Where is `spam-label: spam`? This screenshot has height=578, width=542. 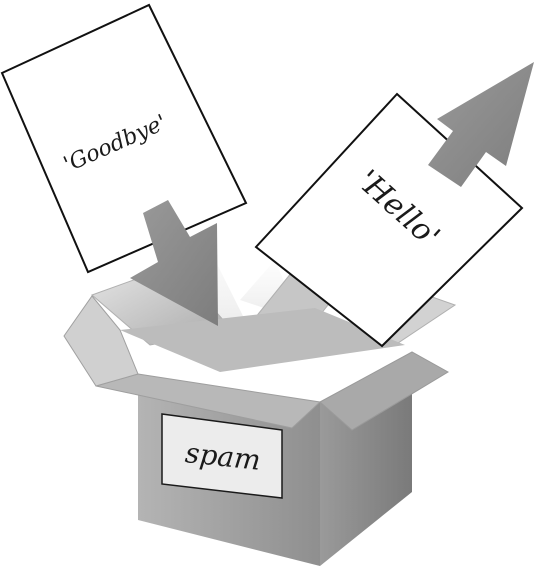 spam-label: spam is located at coordinates (222, 456).